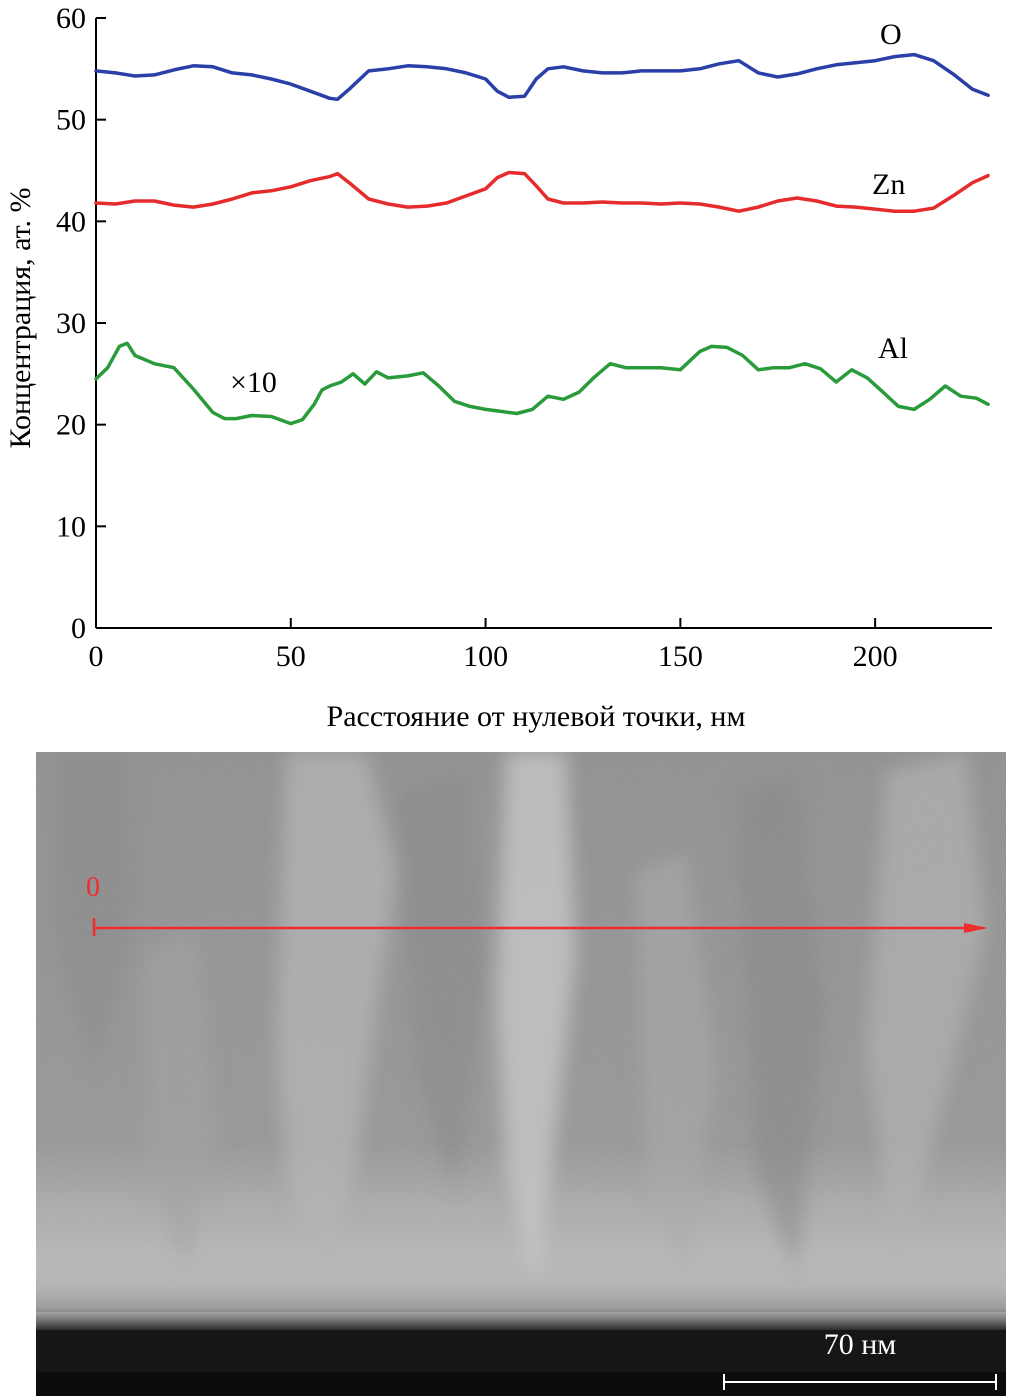  Describe the element at coordinates (71, 323) in the screenshot. I see `y-tick-label: 30` at that location.